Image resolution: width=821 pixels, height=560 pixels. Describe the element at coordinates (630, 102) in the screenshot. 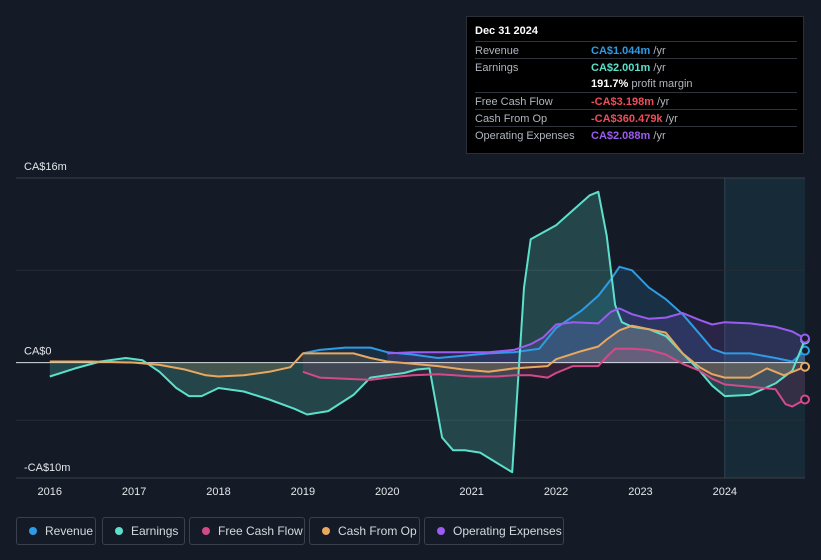

I see `tooltip-value: -CA$3.198m /yr` at that location.